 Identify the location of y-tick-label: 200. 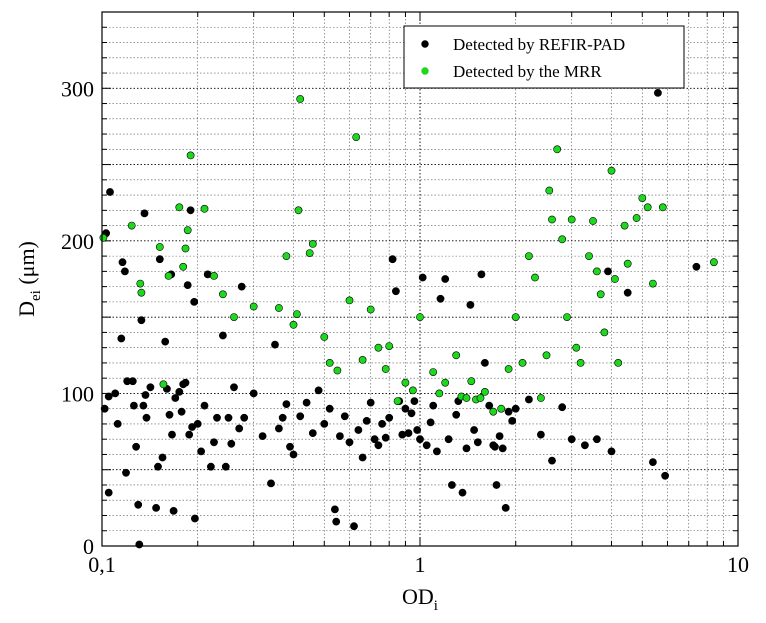
(77, 241).